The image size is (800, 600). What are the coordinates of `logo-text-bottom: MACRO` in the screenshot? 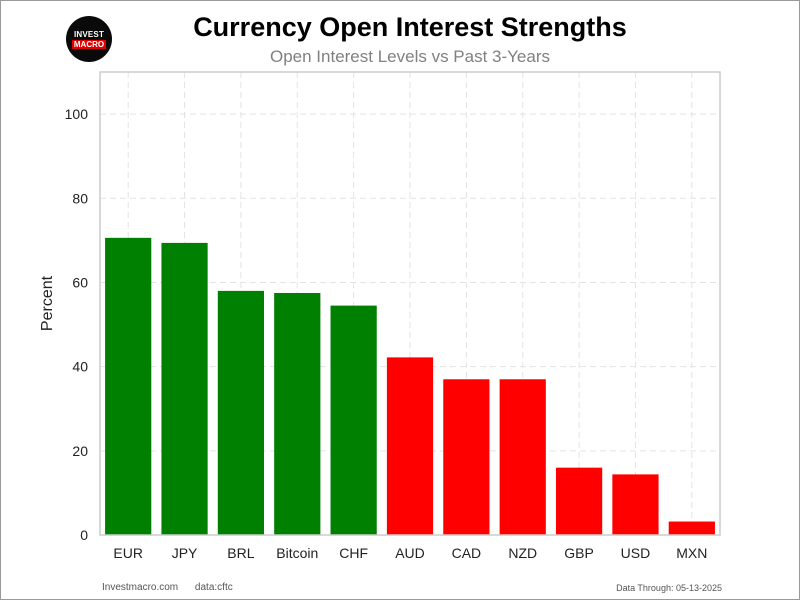 It's located at (89, 44).